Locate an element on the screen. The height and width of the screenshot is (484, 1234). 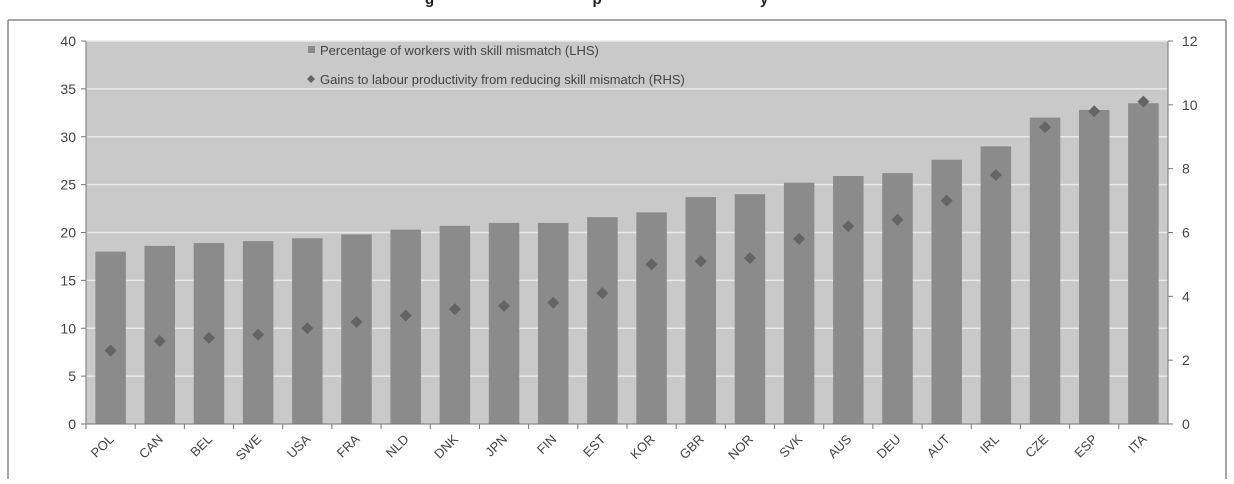
marker-esp is located at coordinates (1094, 111).